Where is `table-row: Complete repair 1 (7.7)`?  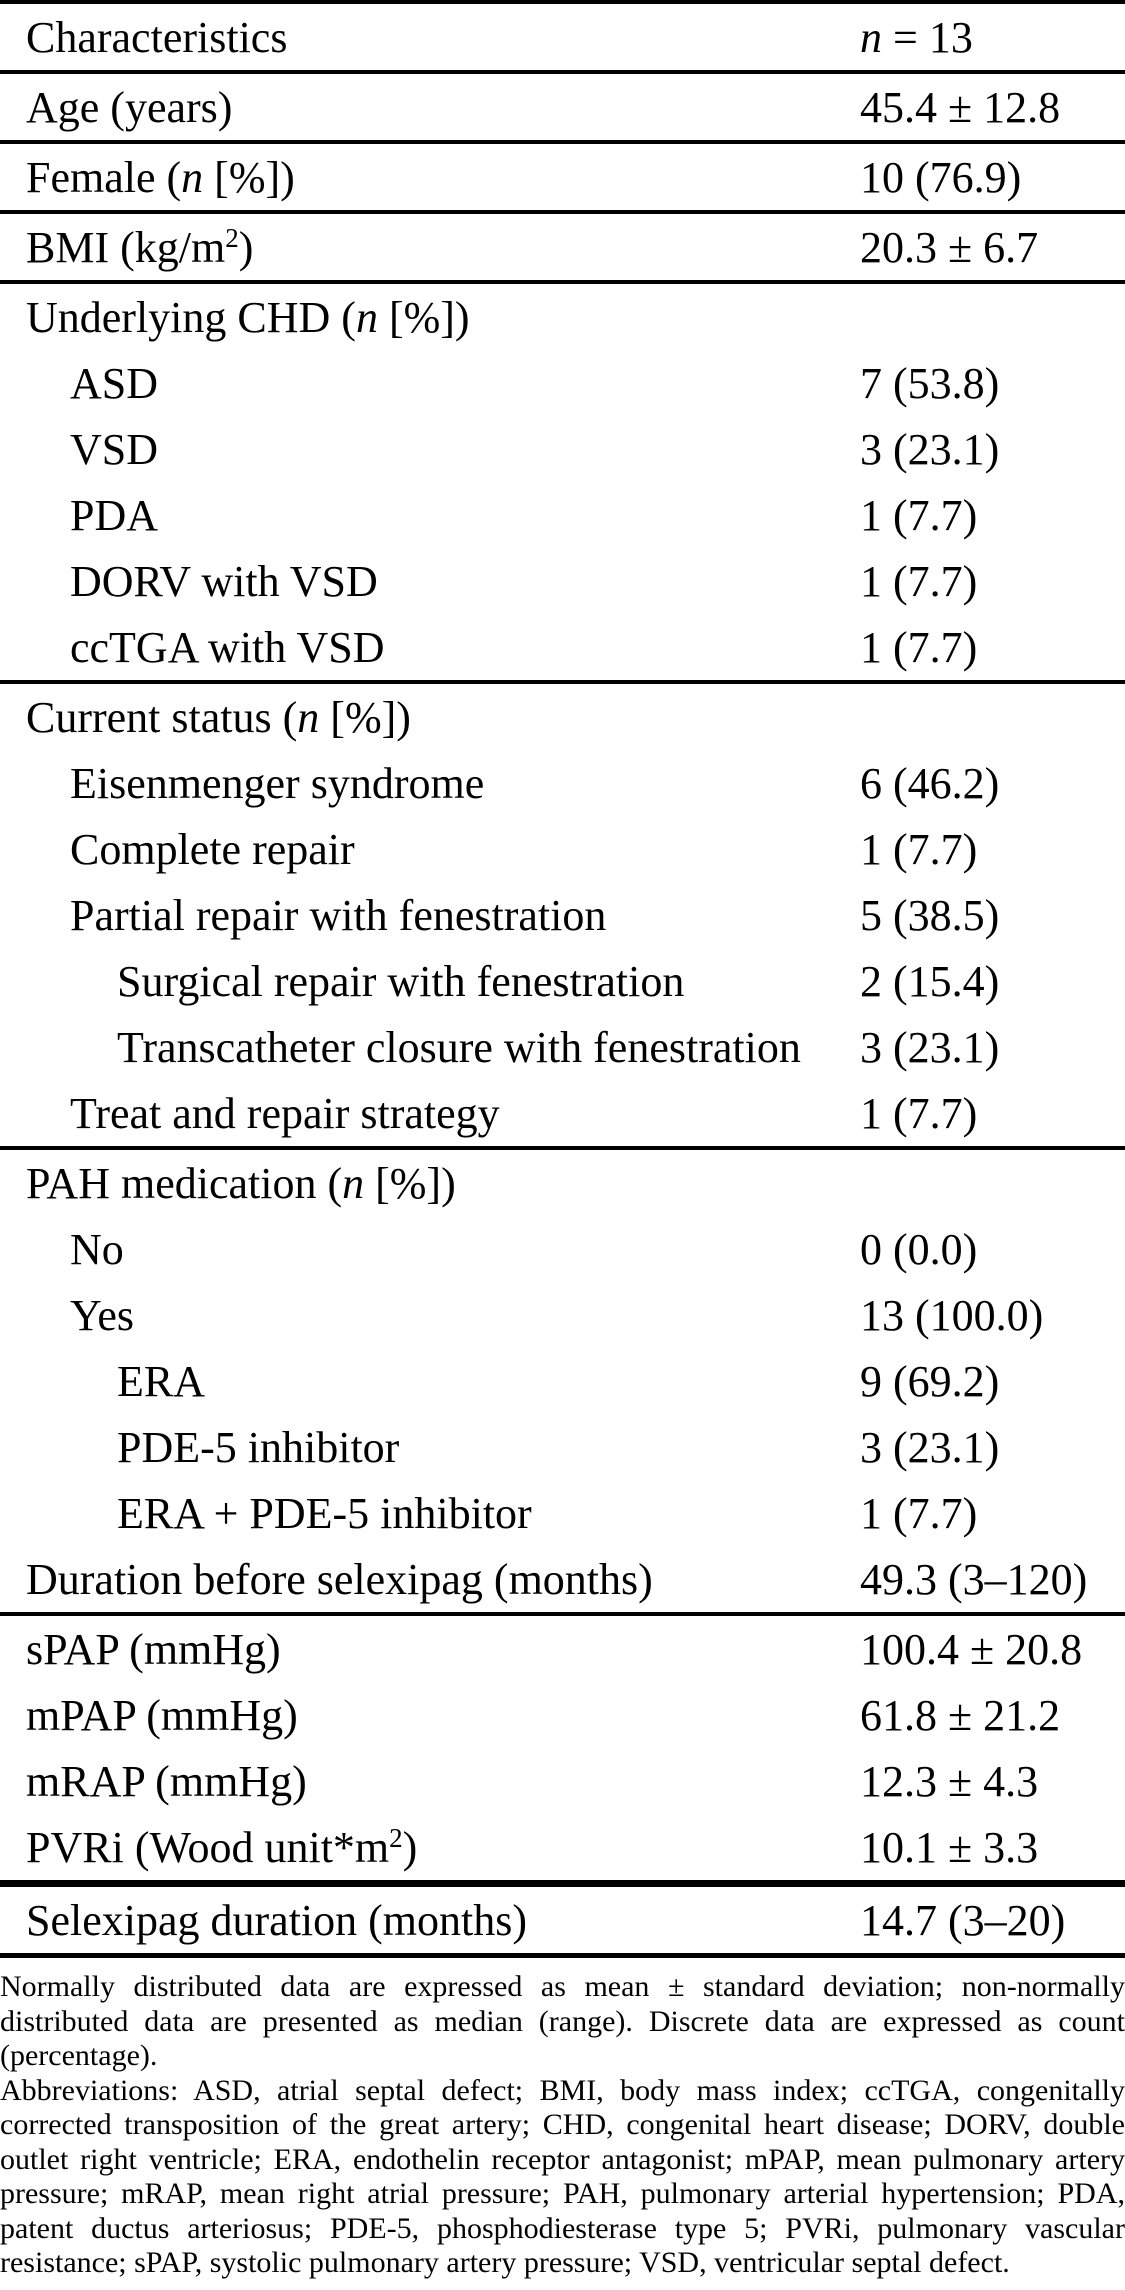 table-row: Complete repair 1 (7.7) is located at coordinates (562, 849).